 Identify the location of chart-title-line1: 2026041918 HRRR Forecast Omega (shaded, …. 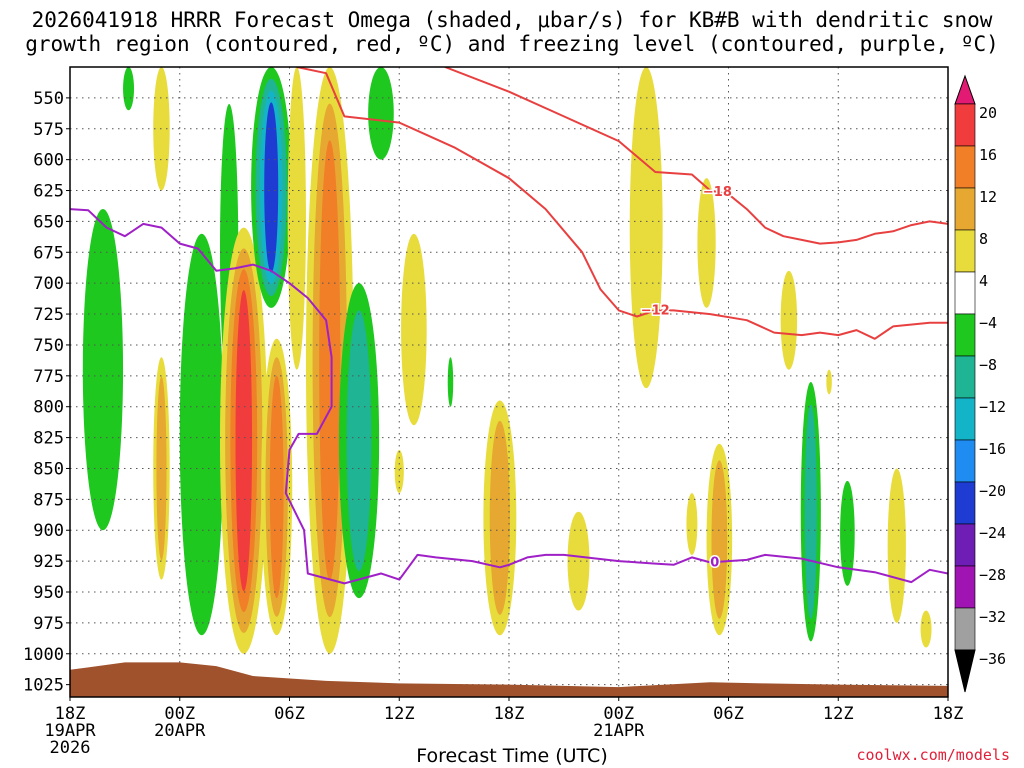
(512, 20).